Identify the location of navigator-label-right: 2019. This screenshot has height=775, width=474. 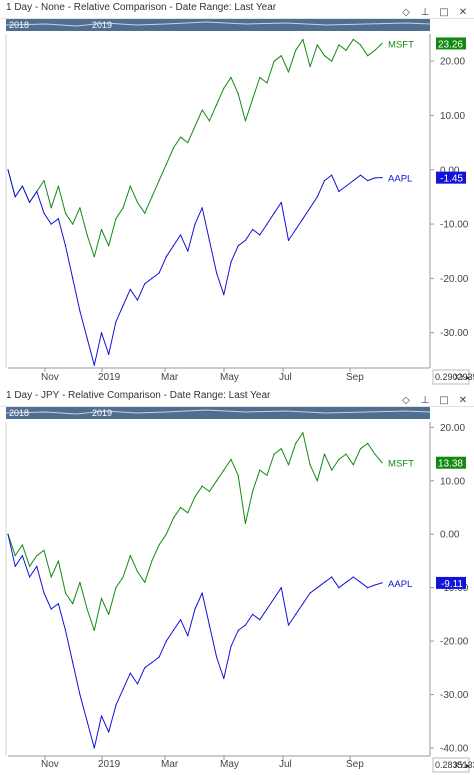
(102, 25).